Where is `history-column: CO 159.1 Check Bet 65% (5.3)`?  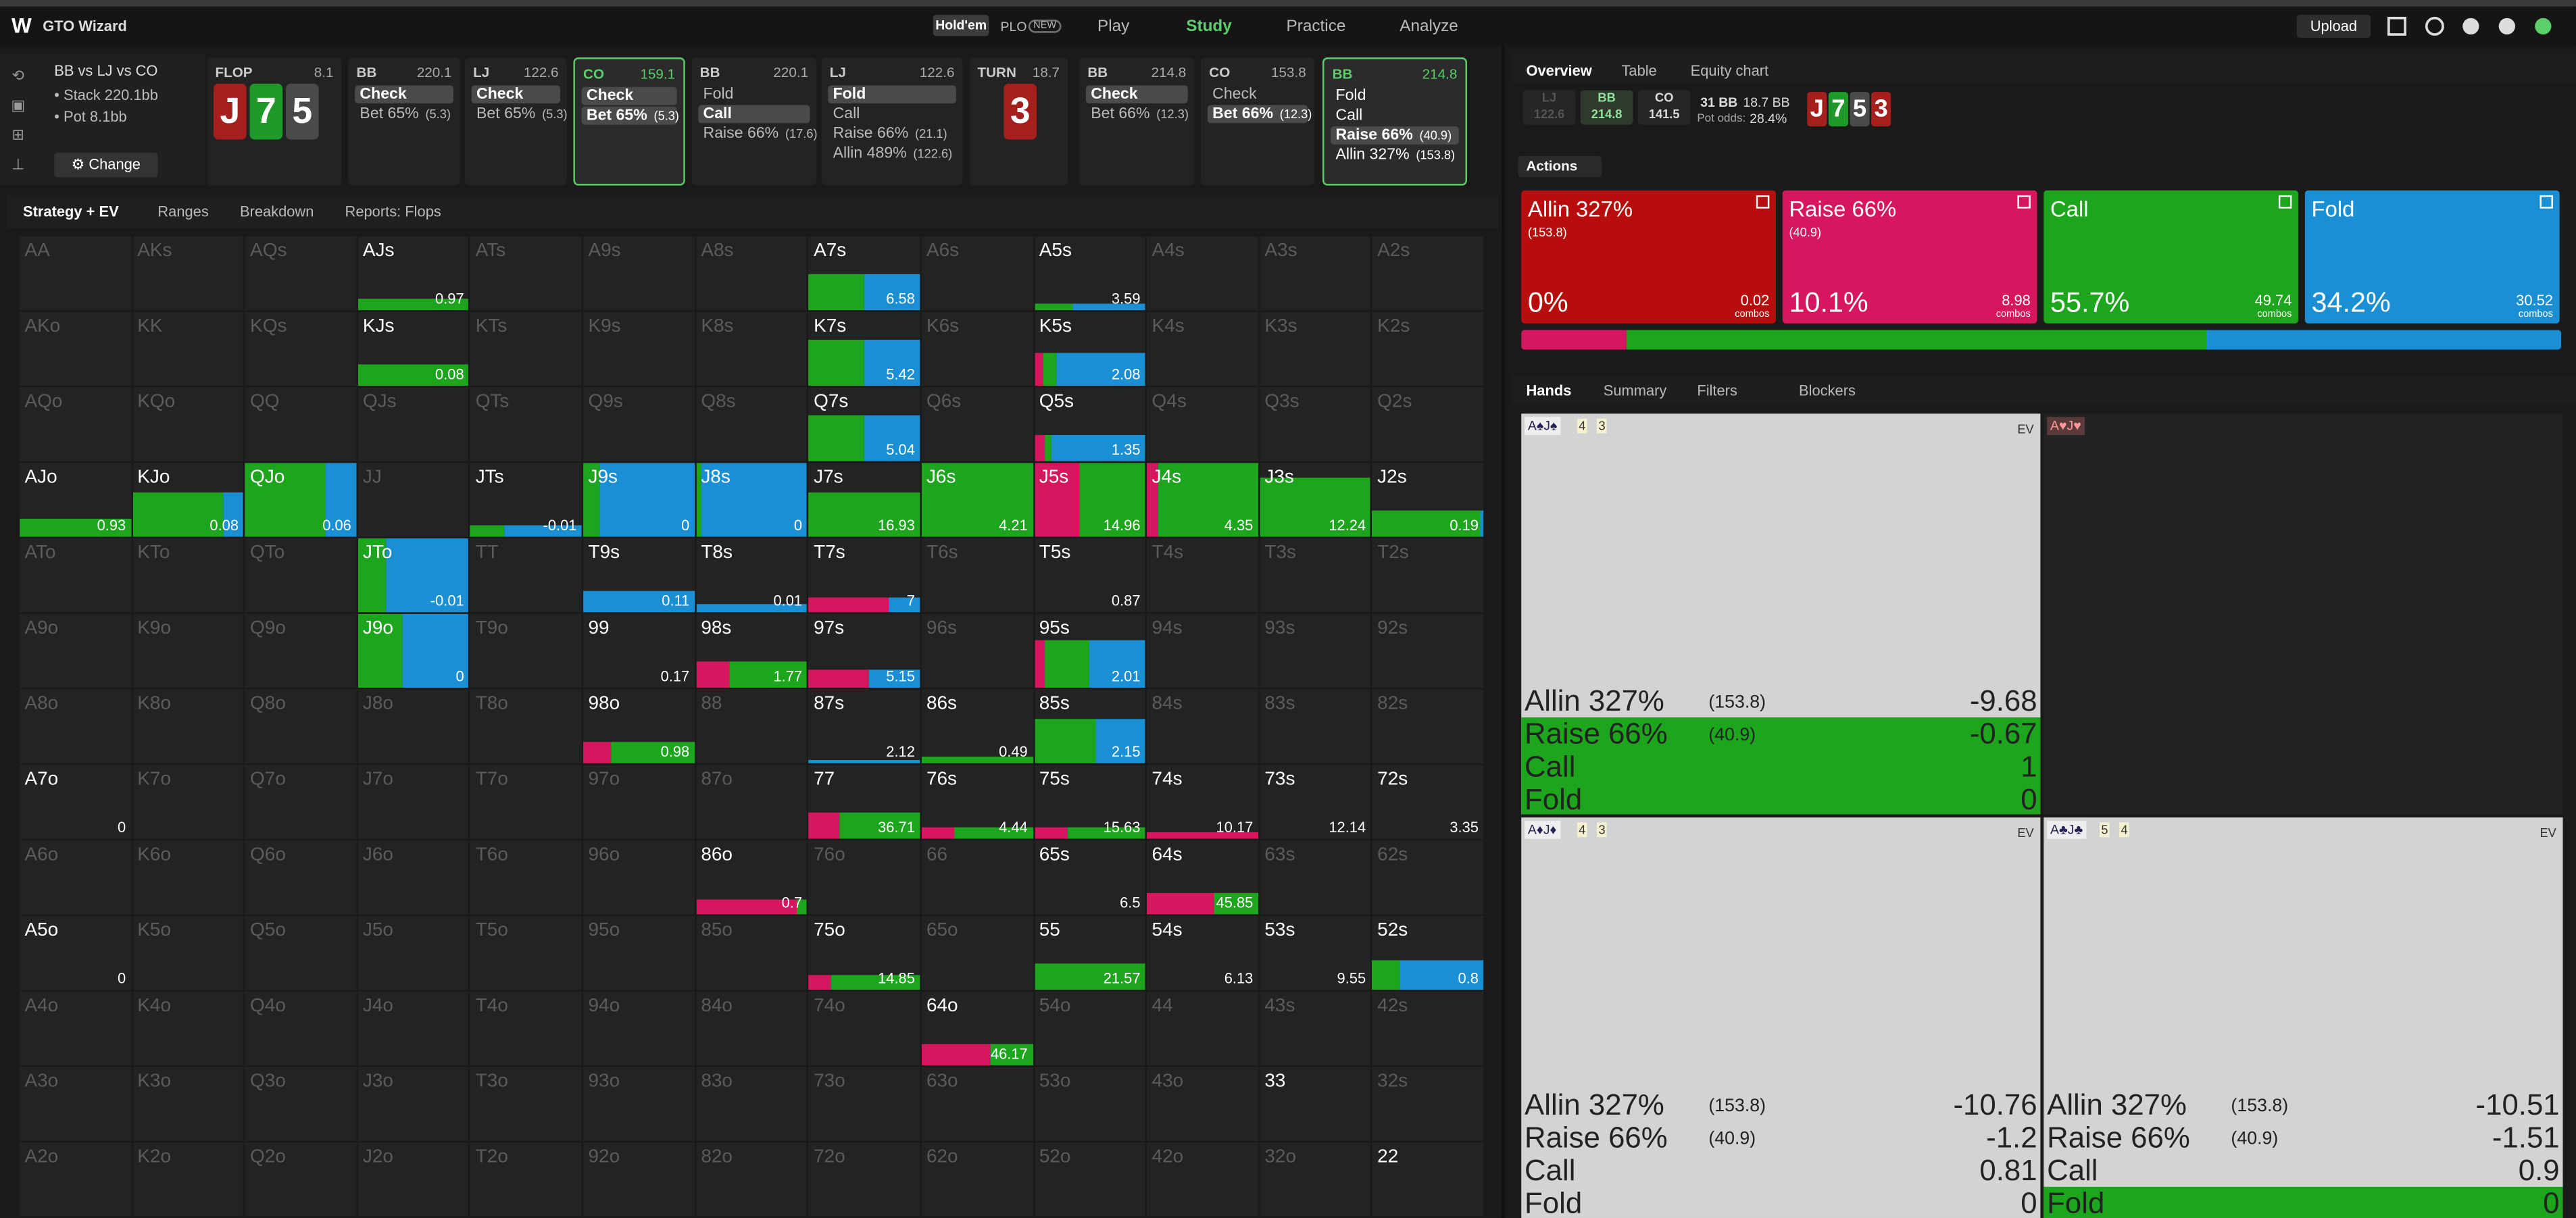 history-column: CO 159.1 Check Bet 65% (5.3) is located at coordinates (629, 121).